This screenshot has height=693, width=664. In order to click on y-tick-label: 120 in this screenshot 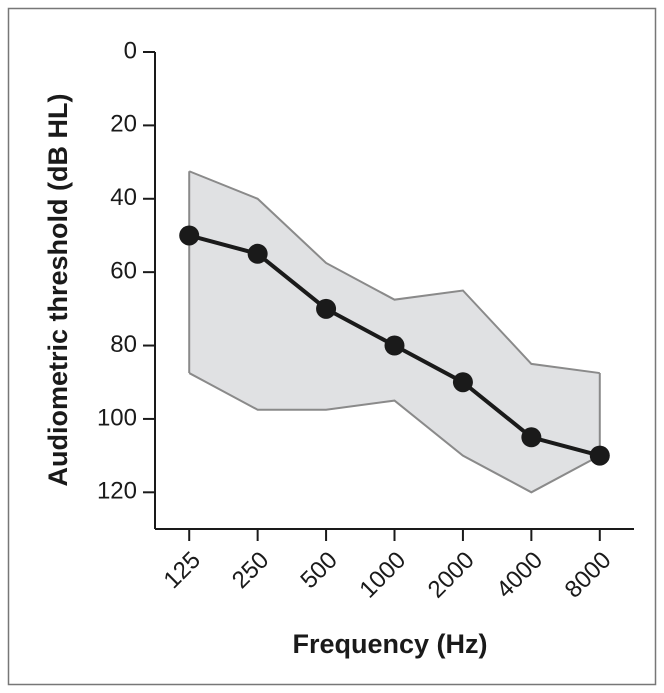, I will do `click(117, 491)`.